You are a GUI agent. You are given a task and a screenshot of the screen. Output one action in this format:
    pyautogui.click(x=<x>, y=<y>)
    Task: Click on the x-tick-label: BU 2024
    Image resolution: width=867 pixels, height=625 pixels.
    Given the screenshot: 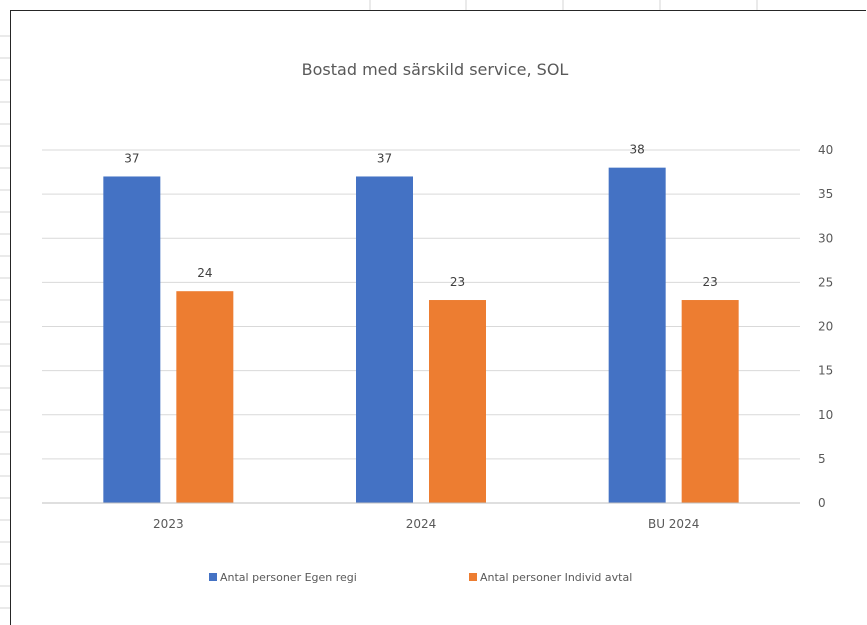 What is the action you would take?
    pyautogui.click(x=673, y=524)
    